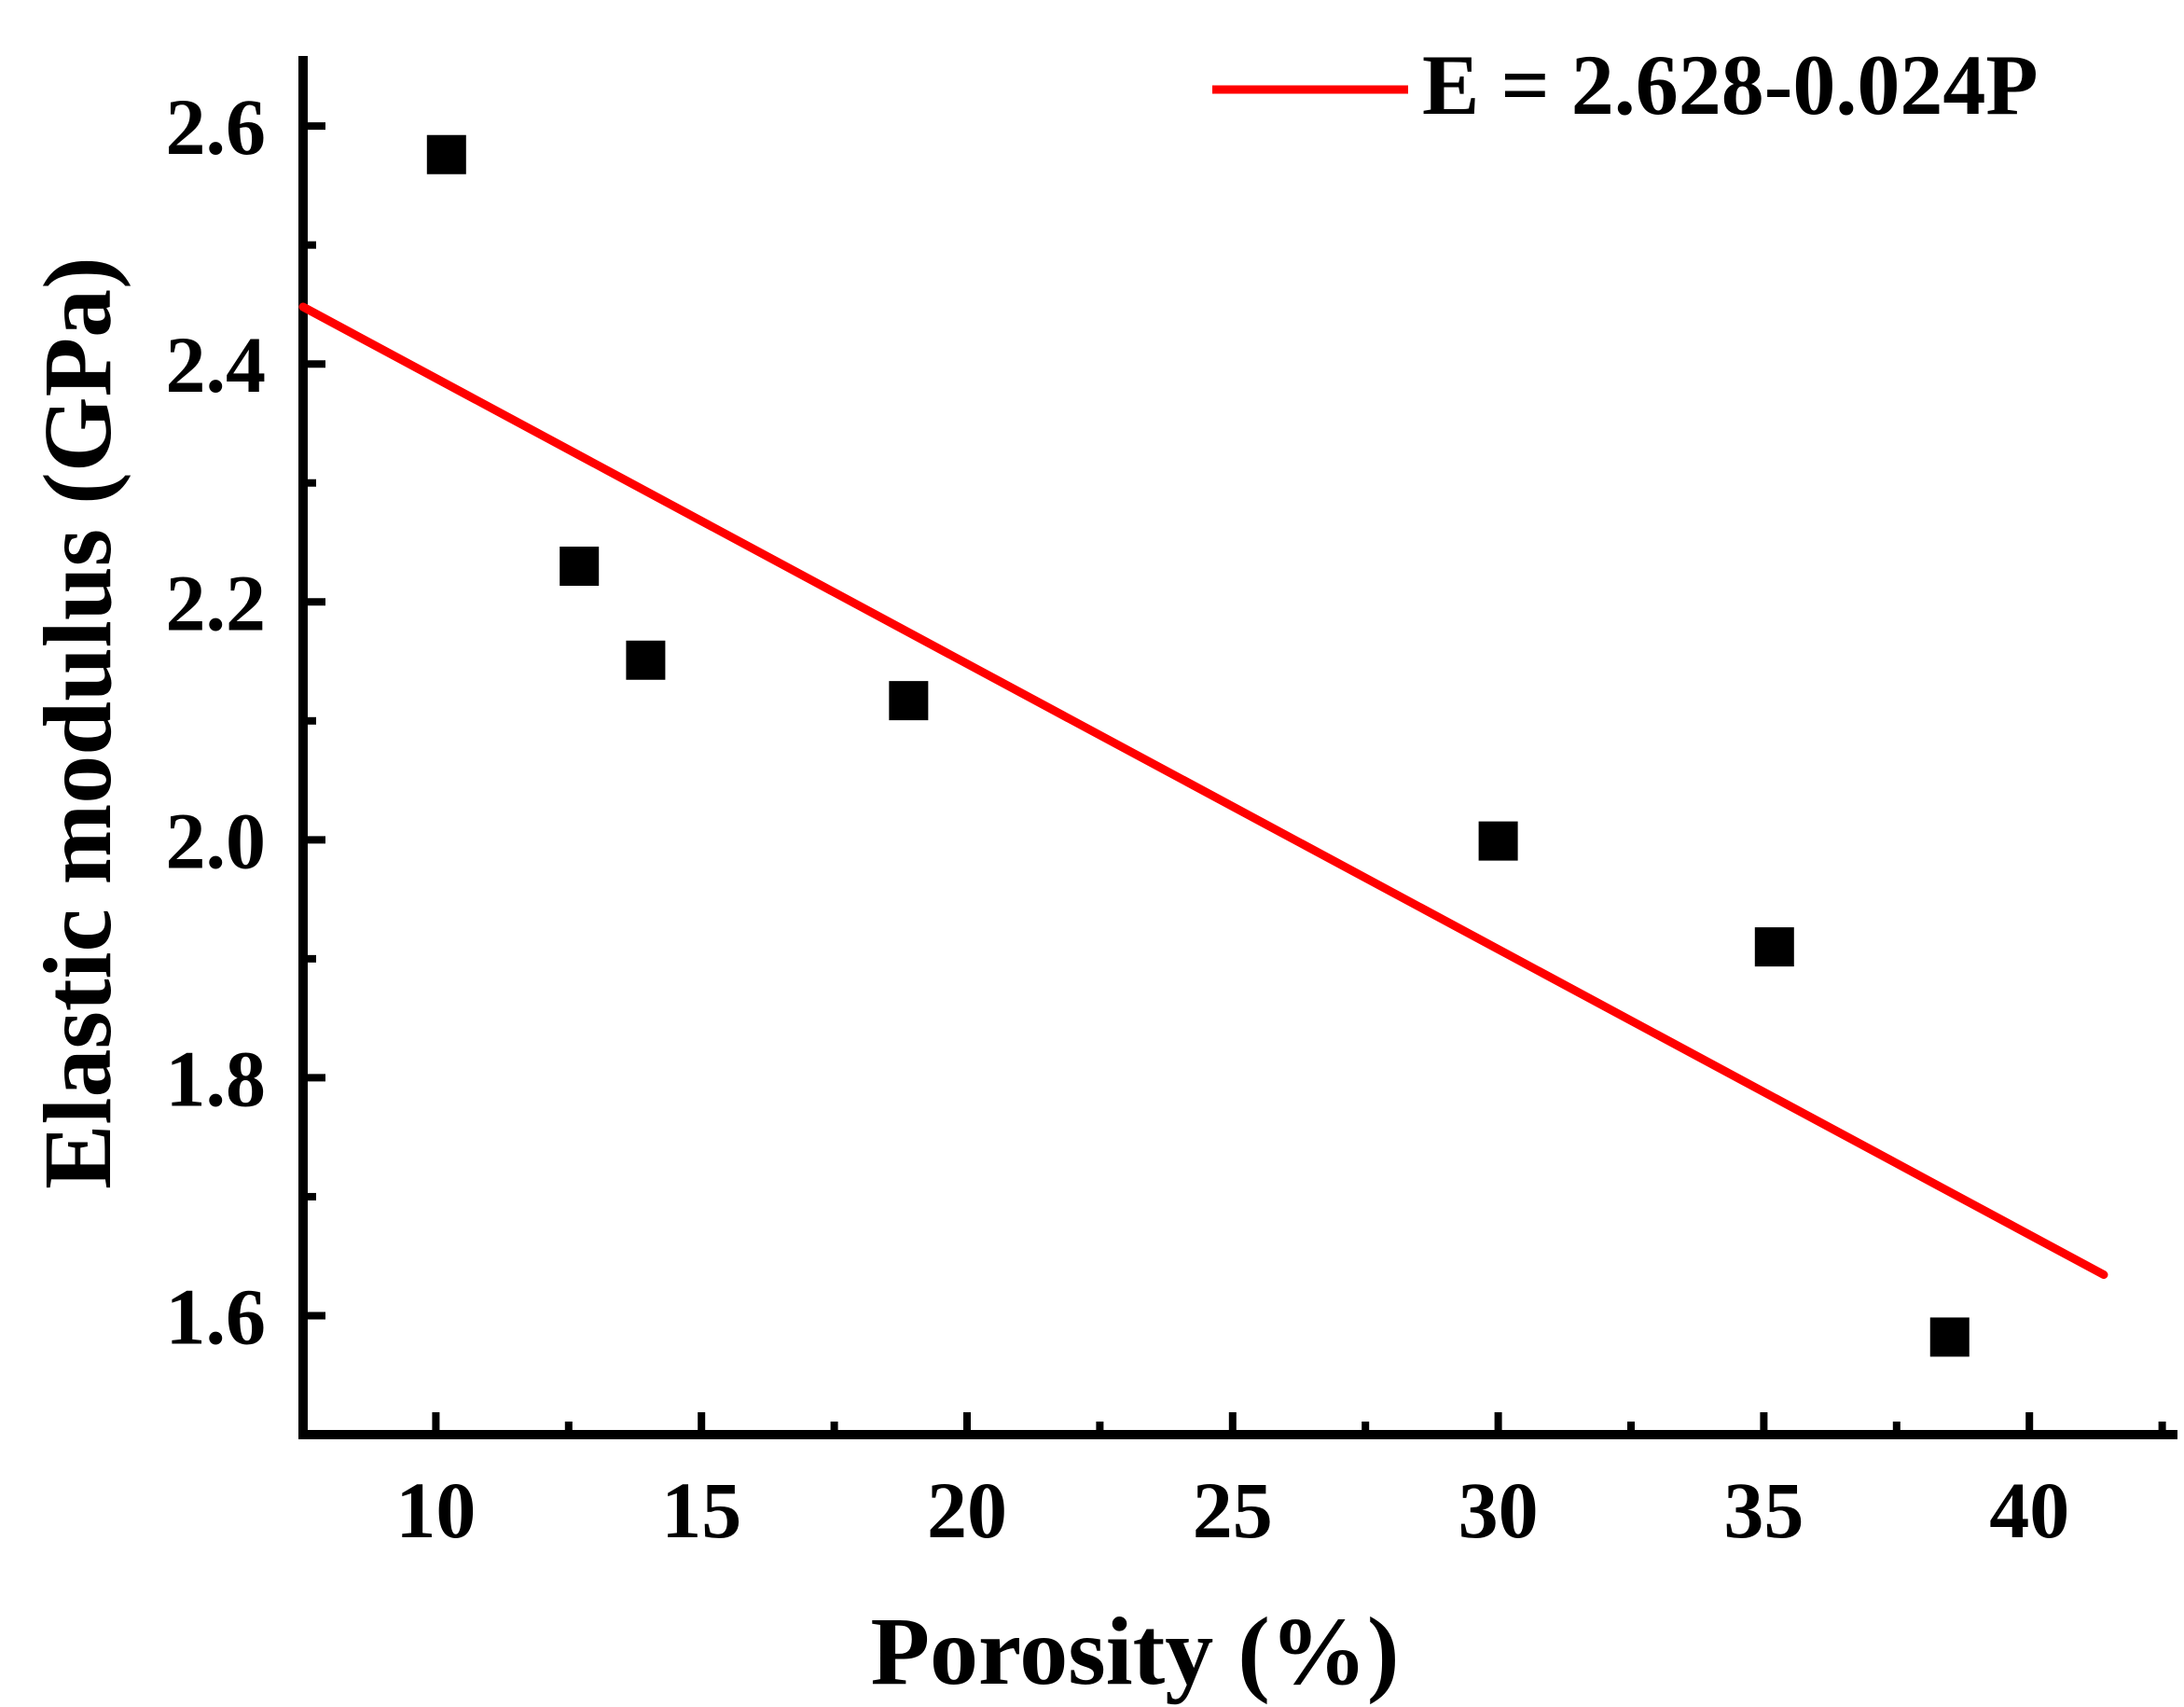 Image resolution: width=2184 pixels, height=1707 pixels. Describe the element at coordinates (216, 1316) in the screenshot. I see `y-tick-label: 1.6` at that location.